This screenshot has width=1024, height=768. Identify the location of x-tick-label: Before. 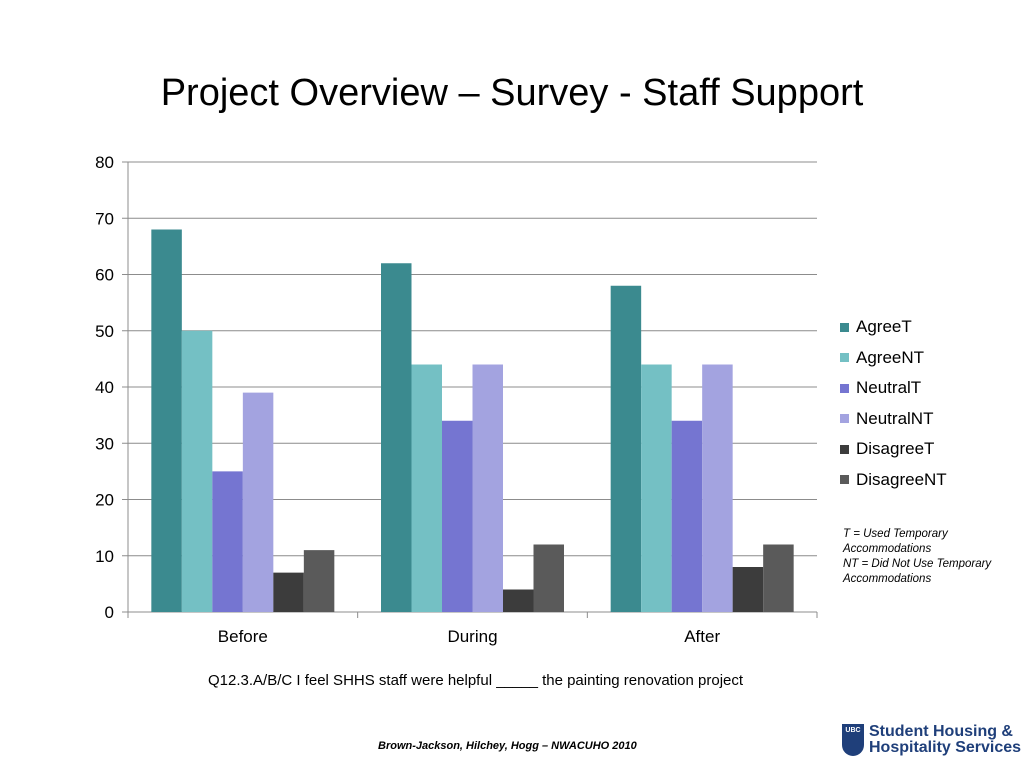
(243, 636).